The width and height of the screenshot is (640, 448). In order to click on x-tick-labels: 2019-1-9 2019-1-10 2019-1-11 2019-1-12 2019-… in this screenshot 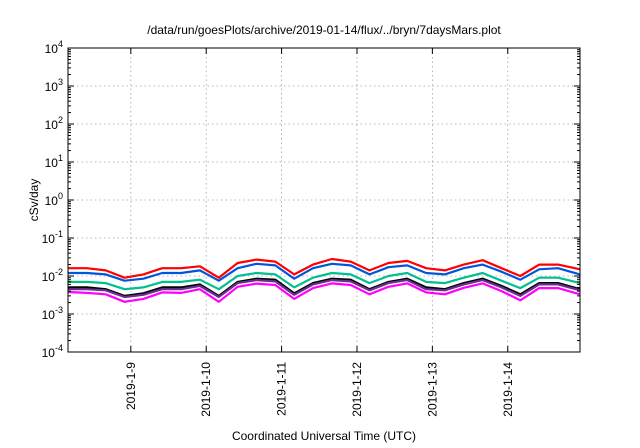, I will do `click(319, 389)`.